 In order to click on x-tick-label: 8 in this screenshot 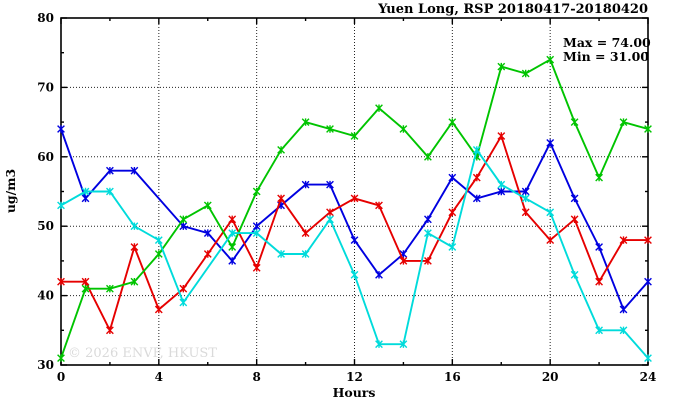, I will do `click(256, 377)`.